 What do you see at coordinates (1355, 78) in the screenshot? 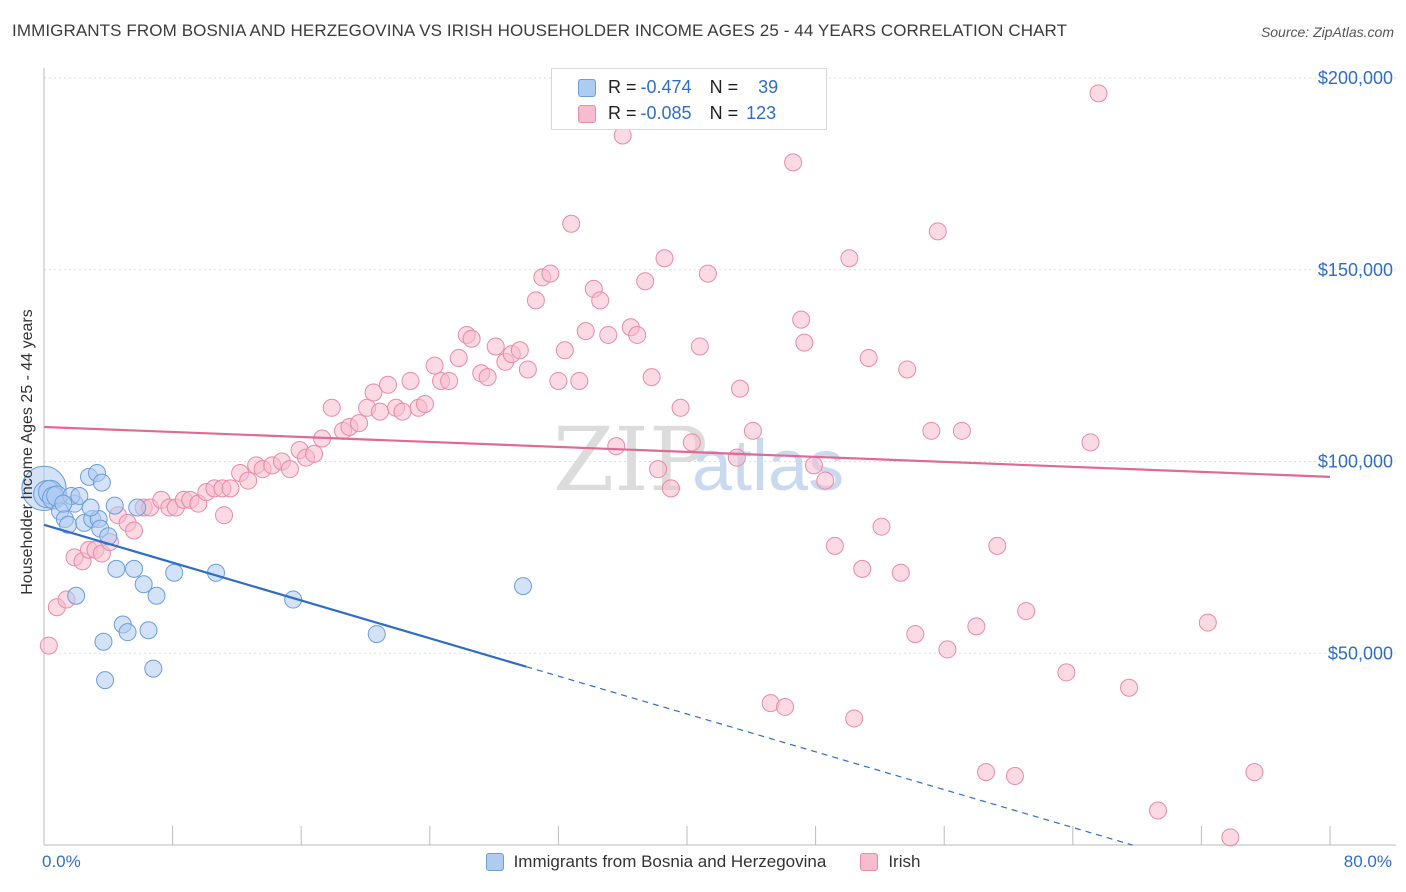
I see `y-tick-label: $200,000` at bounding box center [1355, 78].